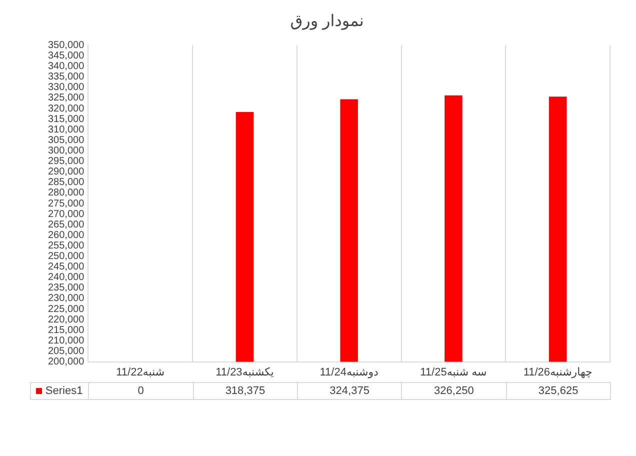 The height and width of the screenshot is (456, 636). What do you see at coordinates (558, 391) in the screenshot?
I see `data-label: 325,625` at bounding box center [558, 391].